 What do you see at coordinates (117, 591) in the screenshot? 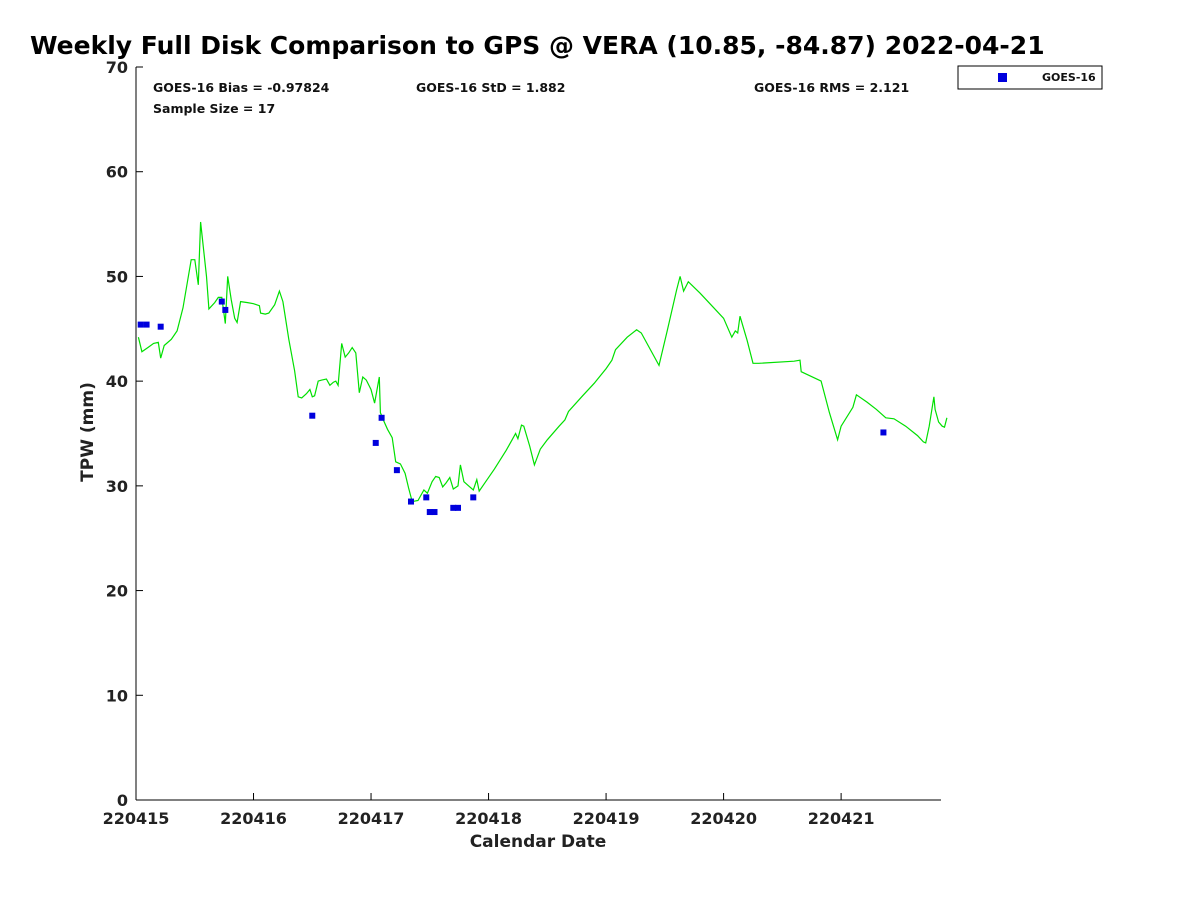
I see `y-tick-label: 20` at bounding box center [117, 591].